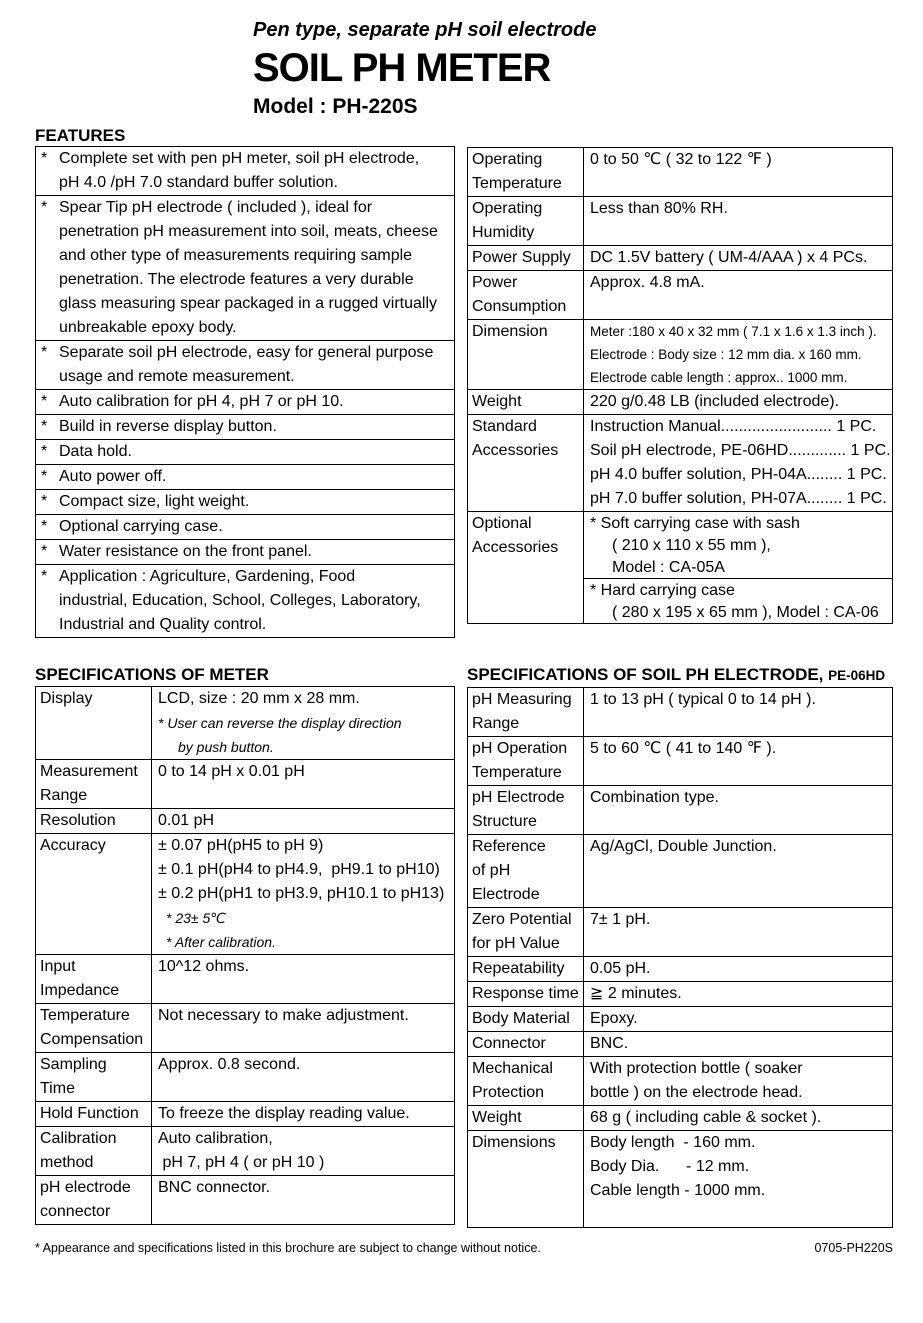  Describe the element at coordinates (303, 1077) in the screenshot. I see `spec-value: Approx. 0.8 second.` at that location.